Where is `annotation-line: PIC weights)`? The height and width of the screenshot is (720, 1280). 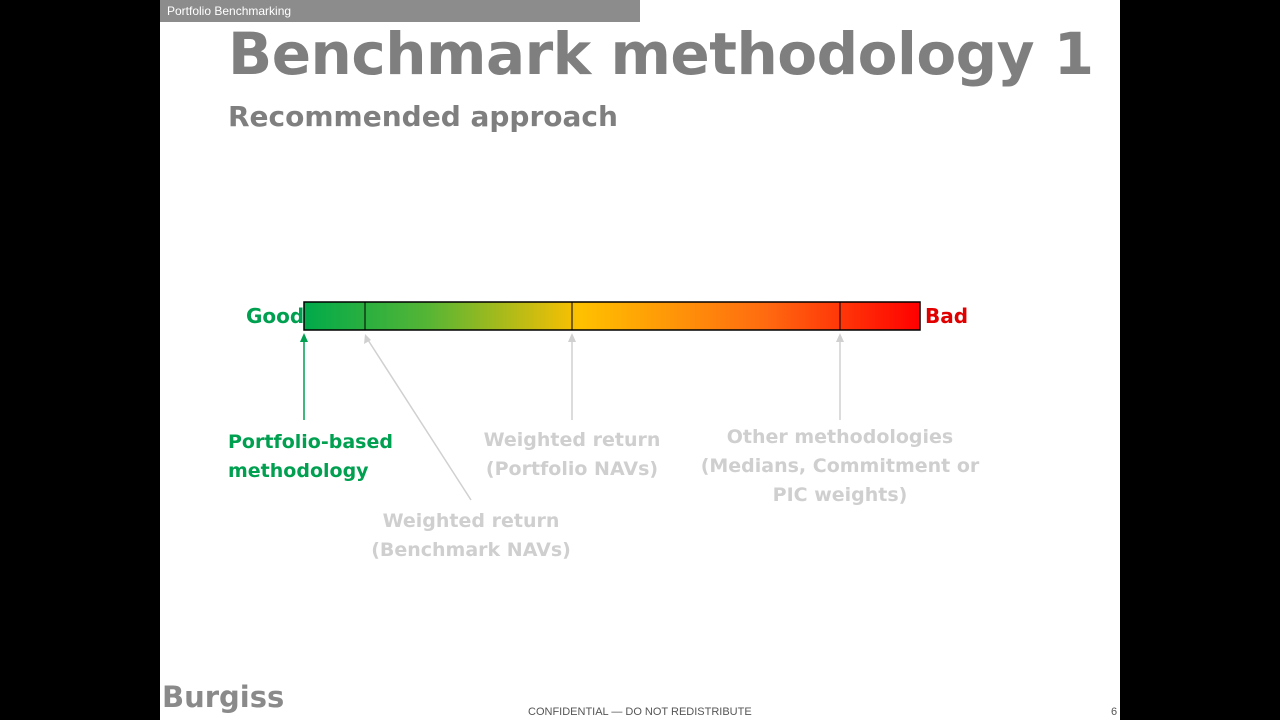 annotation-line: PIC weights) is located at coordinates (840, 495).